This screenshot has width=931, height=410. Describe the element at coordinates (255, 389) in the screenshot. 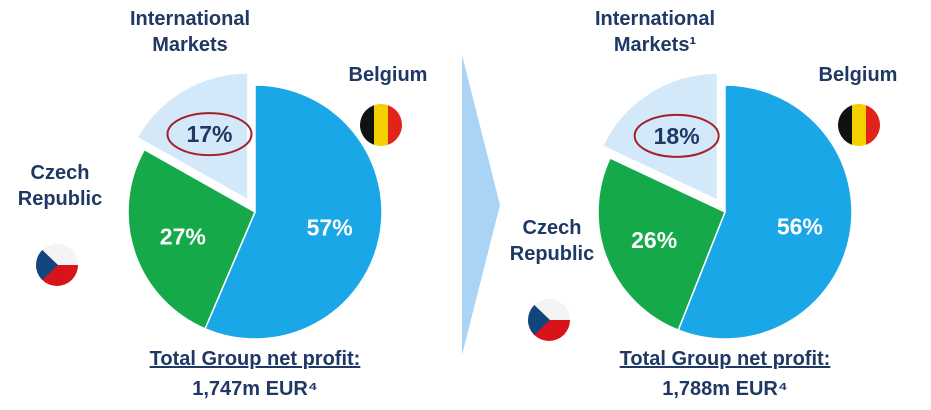

I see `footer-value: 1,747m EUR⁴` at that location.